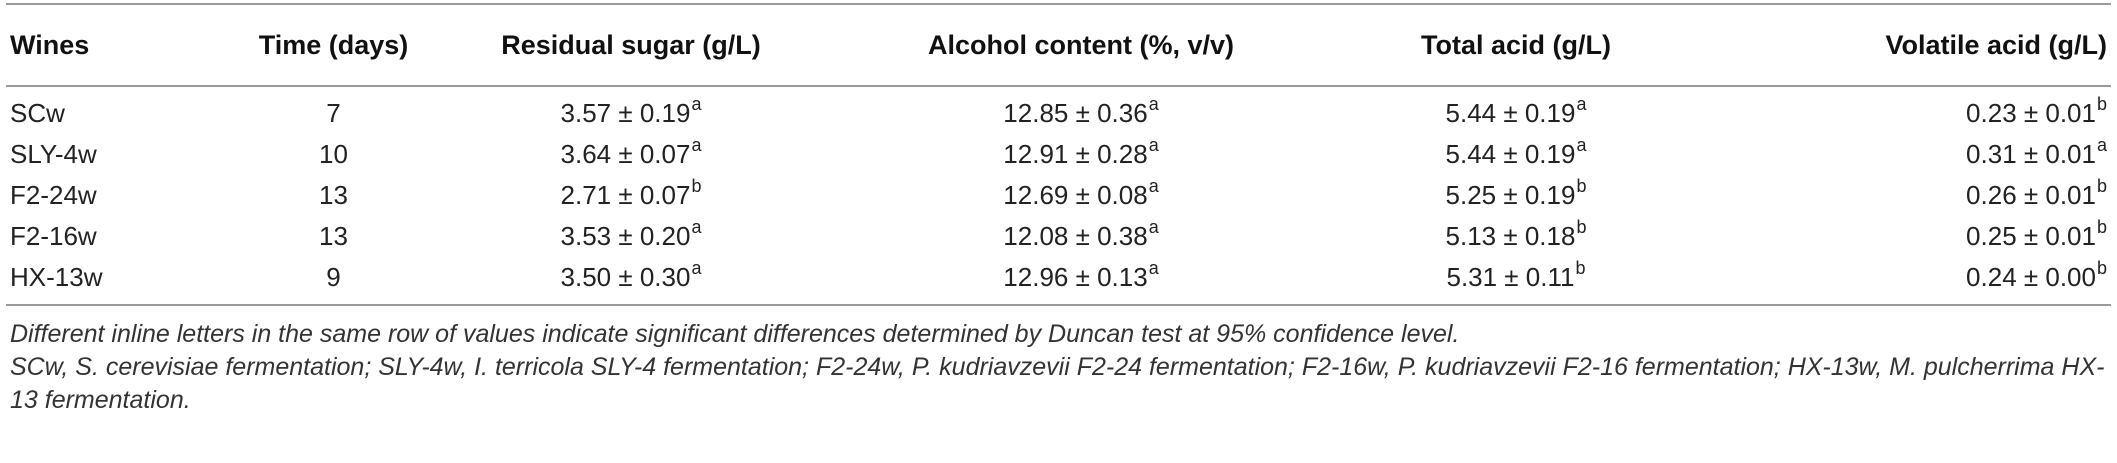  I want to click on header-time: Time (days), so click(333, 44).